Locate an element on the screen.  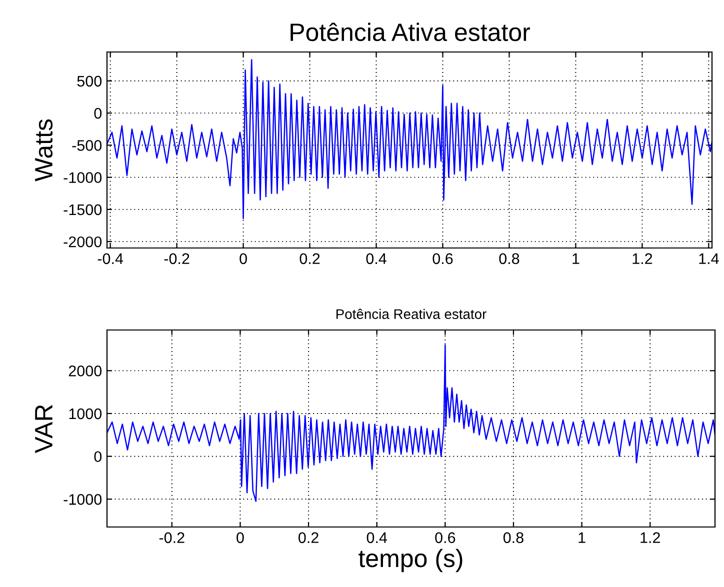
x-axis-title: tempo (s) is located at coordinates (410, 560).